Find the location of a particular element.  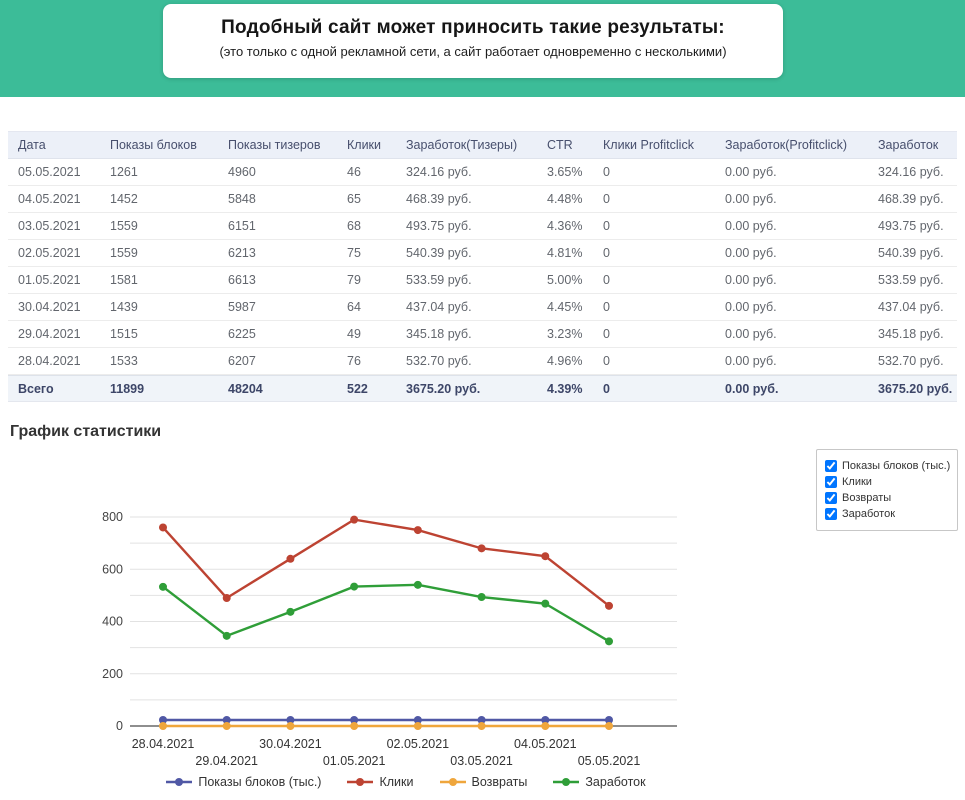

series-line-Заработок is located at coordinates (386, 613).